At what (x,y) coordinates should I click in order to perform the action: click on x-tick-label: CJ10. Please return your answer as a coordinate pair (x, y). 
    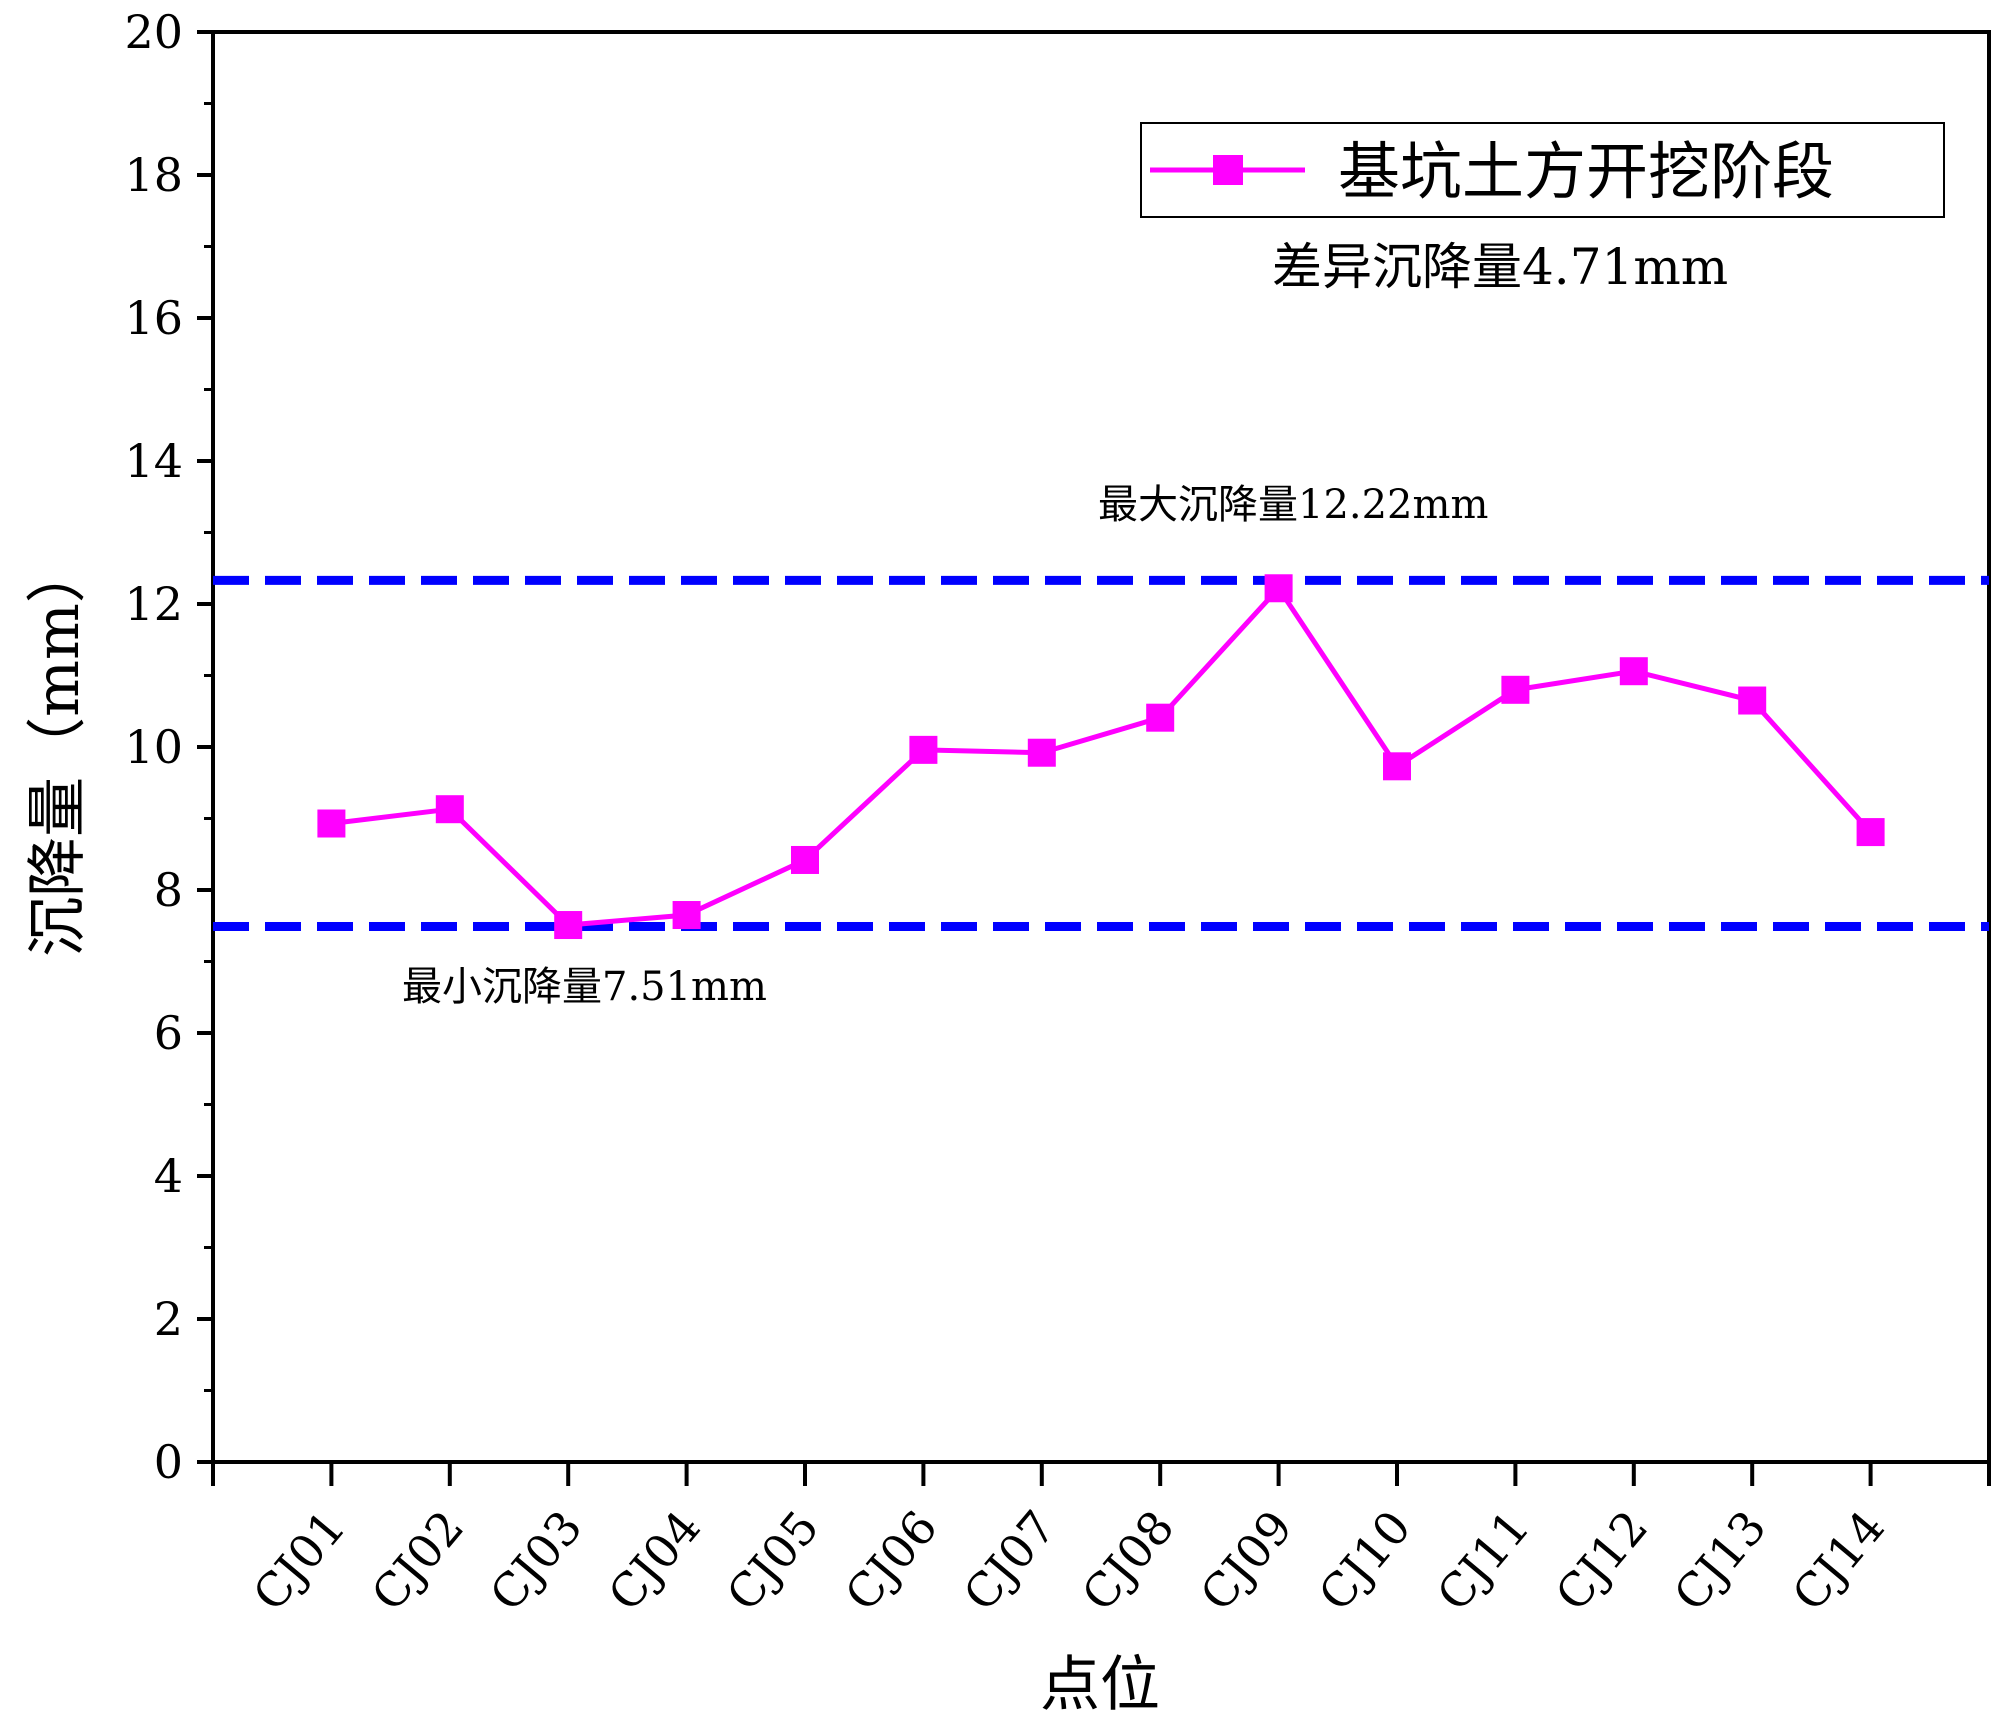
    Looking at the image, I should click on (1364, 1560).